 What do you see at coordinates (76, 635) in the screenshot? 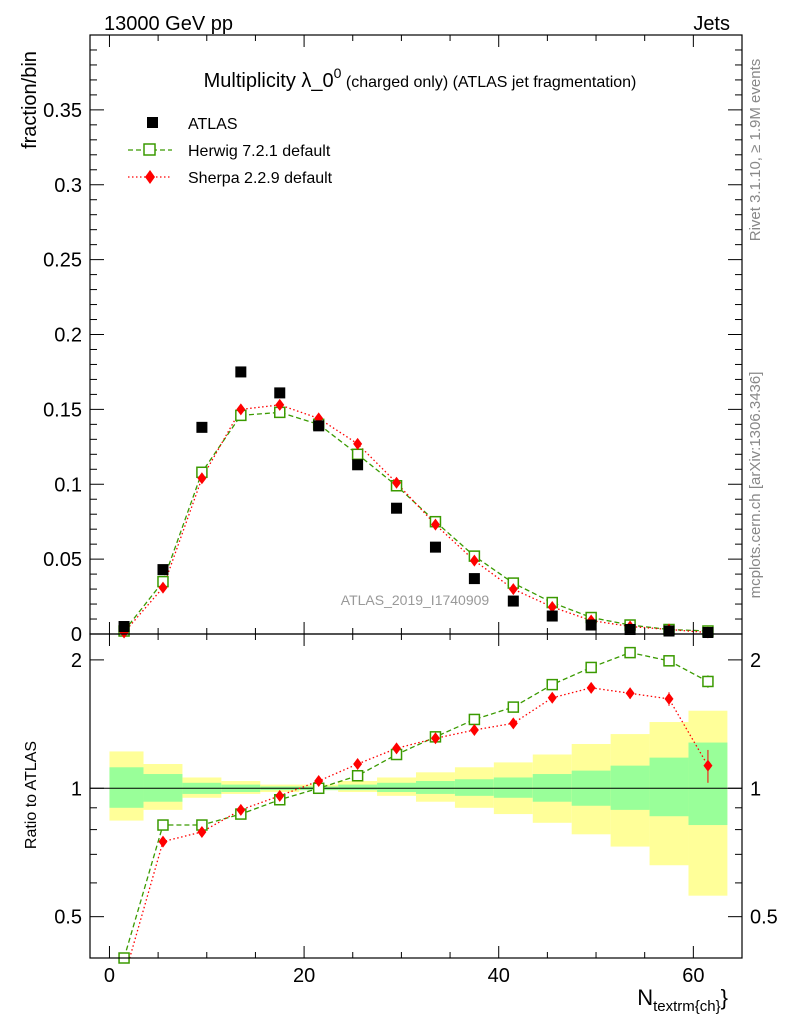
I see `y-tick-label-top: 0` at bounding box center [76, 635].